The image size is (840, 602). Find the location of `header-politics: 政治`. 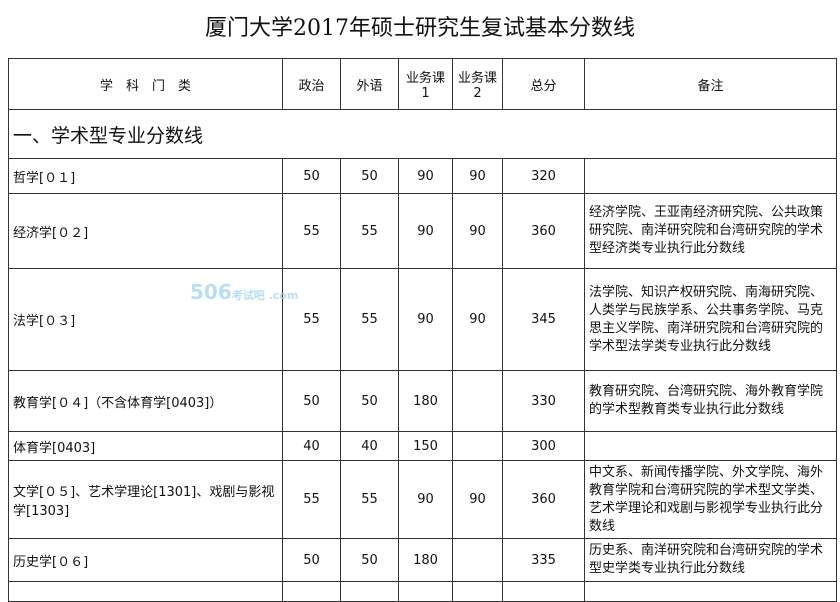

header-politics: 政治 is located at coordinates (311, 84).